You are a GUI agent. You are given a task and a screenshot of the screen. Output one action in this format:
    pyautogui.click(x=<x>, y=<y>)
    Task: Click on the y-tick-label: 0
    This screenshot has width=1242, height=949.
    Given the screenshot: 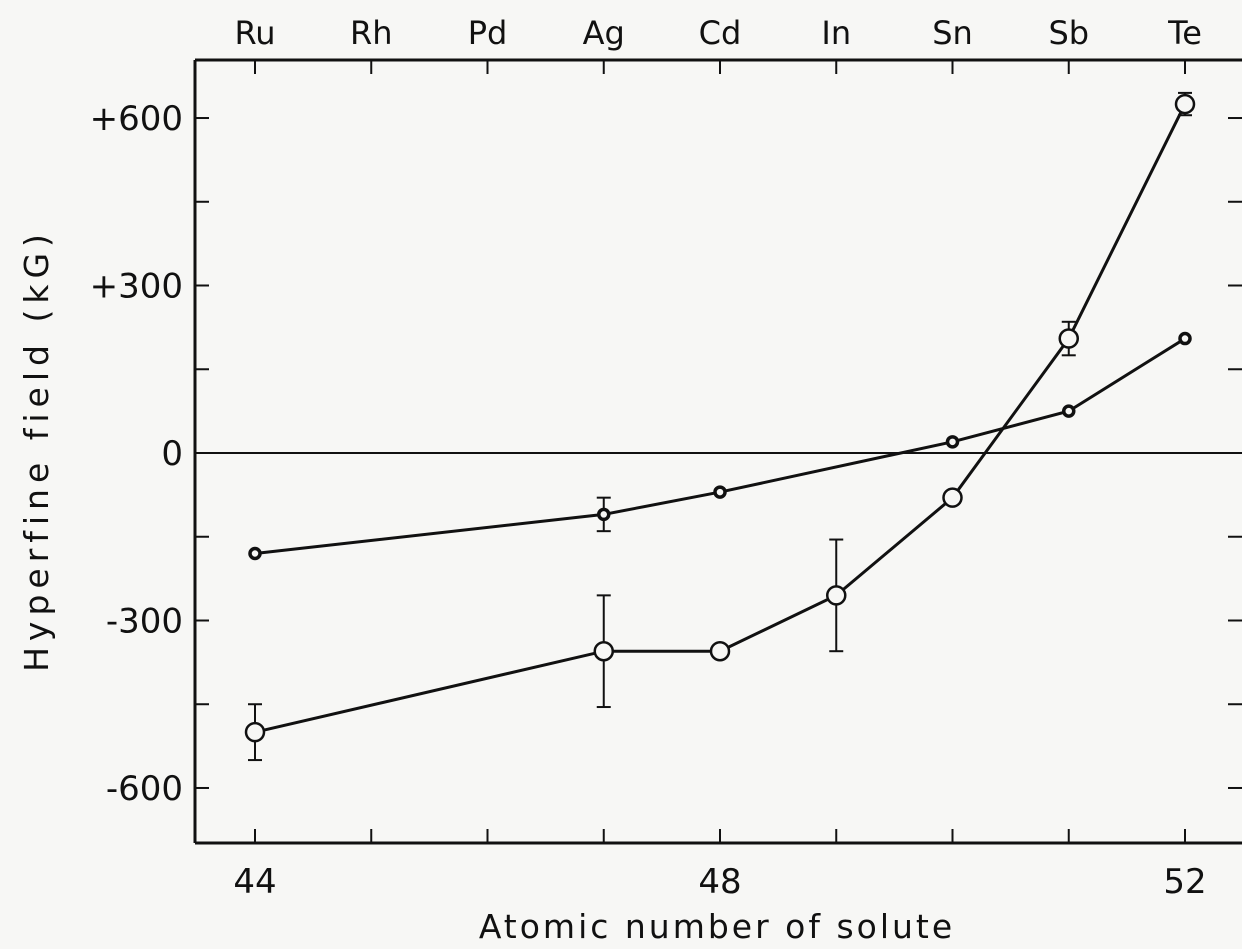 What is the action you would take?
    pyautogui.click(x=172, y=454)
    